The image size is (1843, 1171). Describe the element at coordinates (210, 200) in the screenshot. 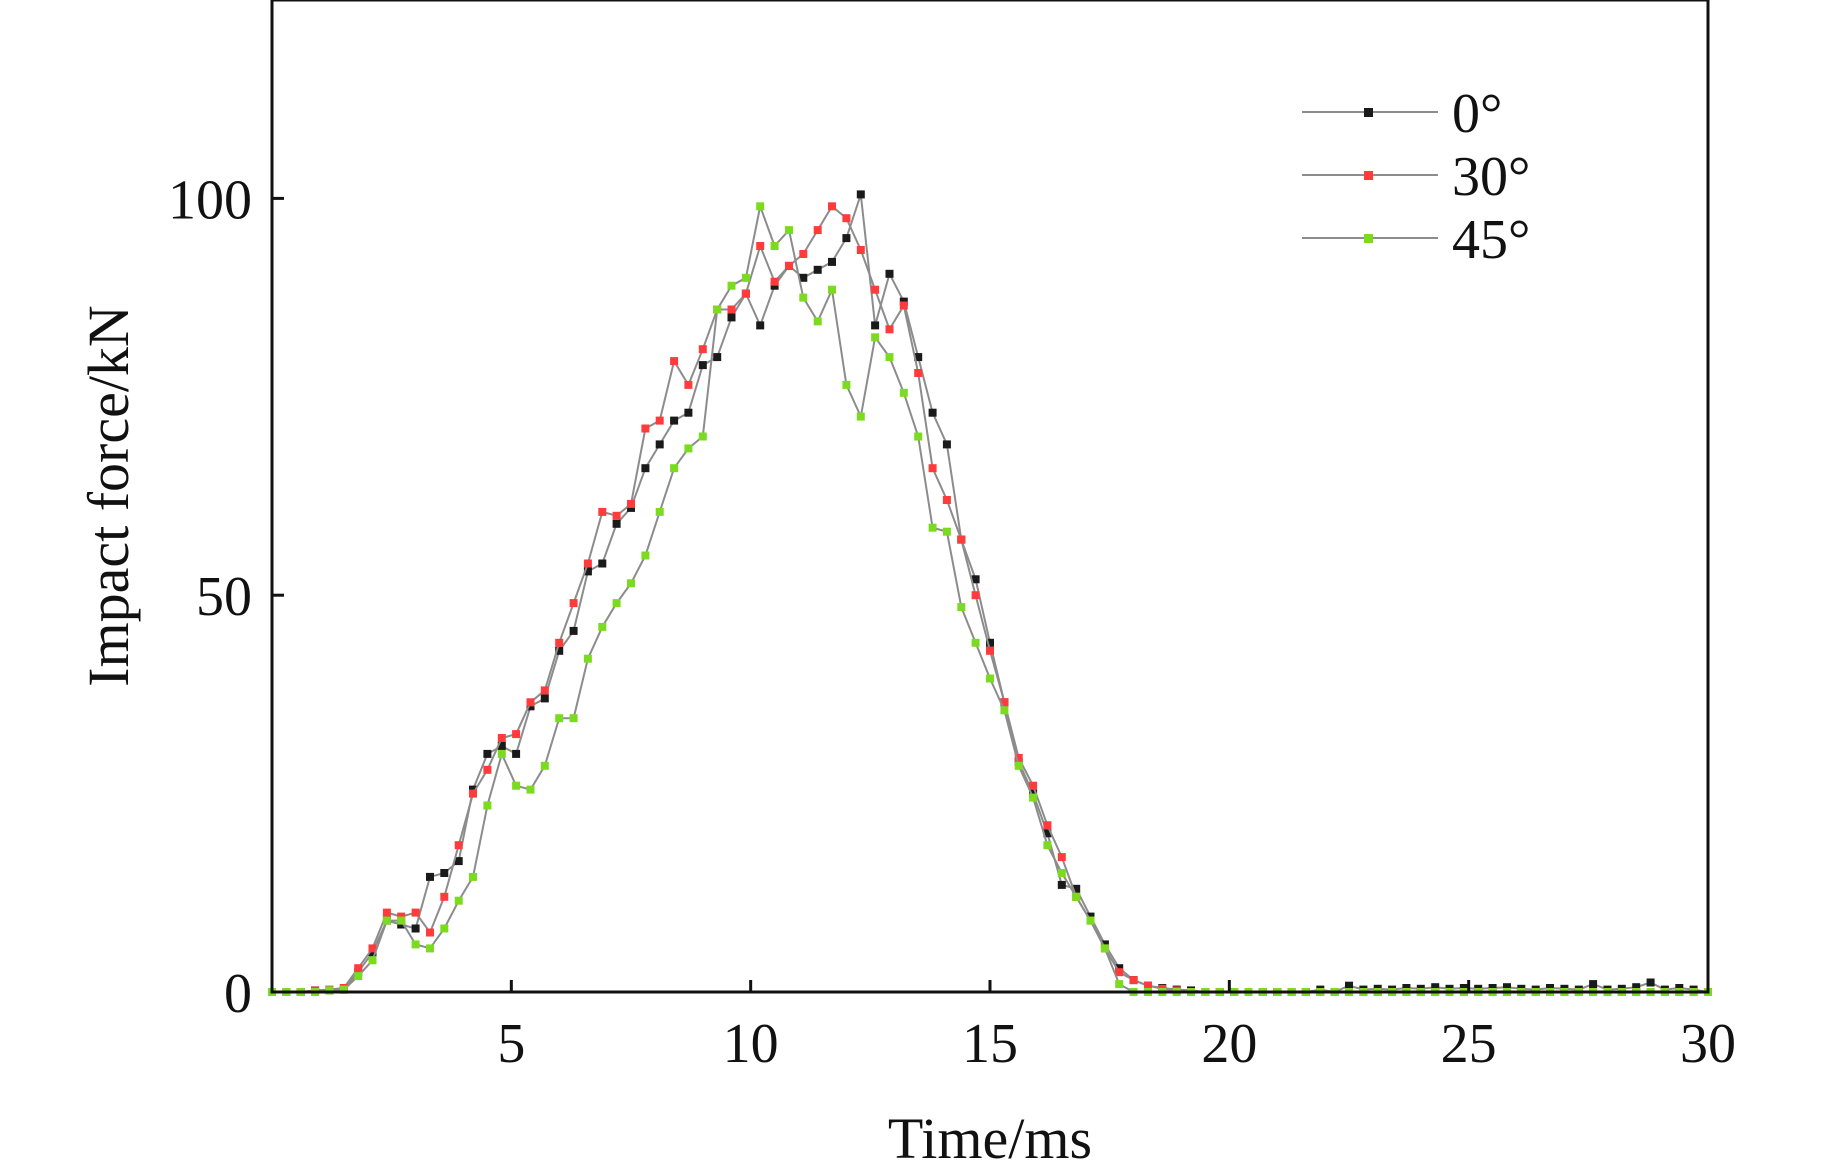

I see `y-tick-label: 100` at that location.